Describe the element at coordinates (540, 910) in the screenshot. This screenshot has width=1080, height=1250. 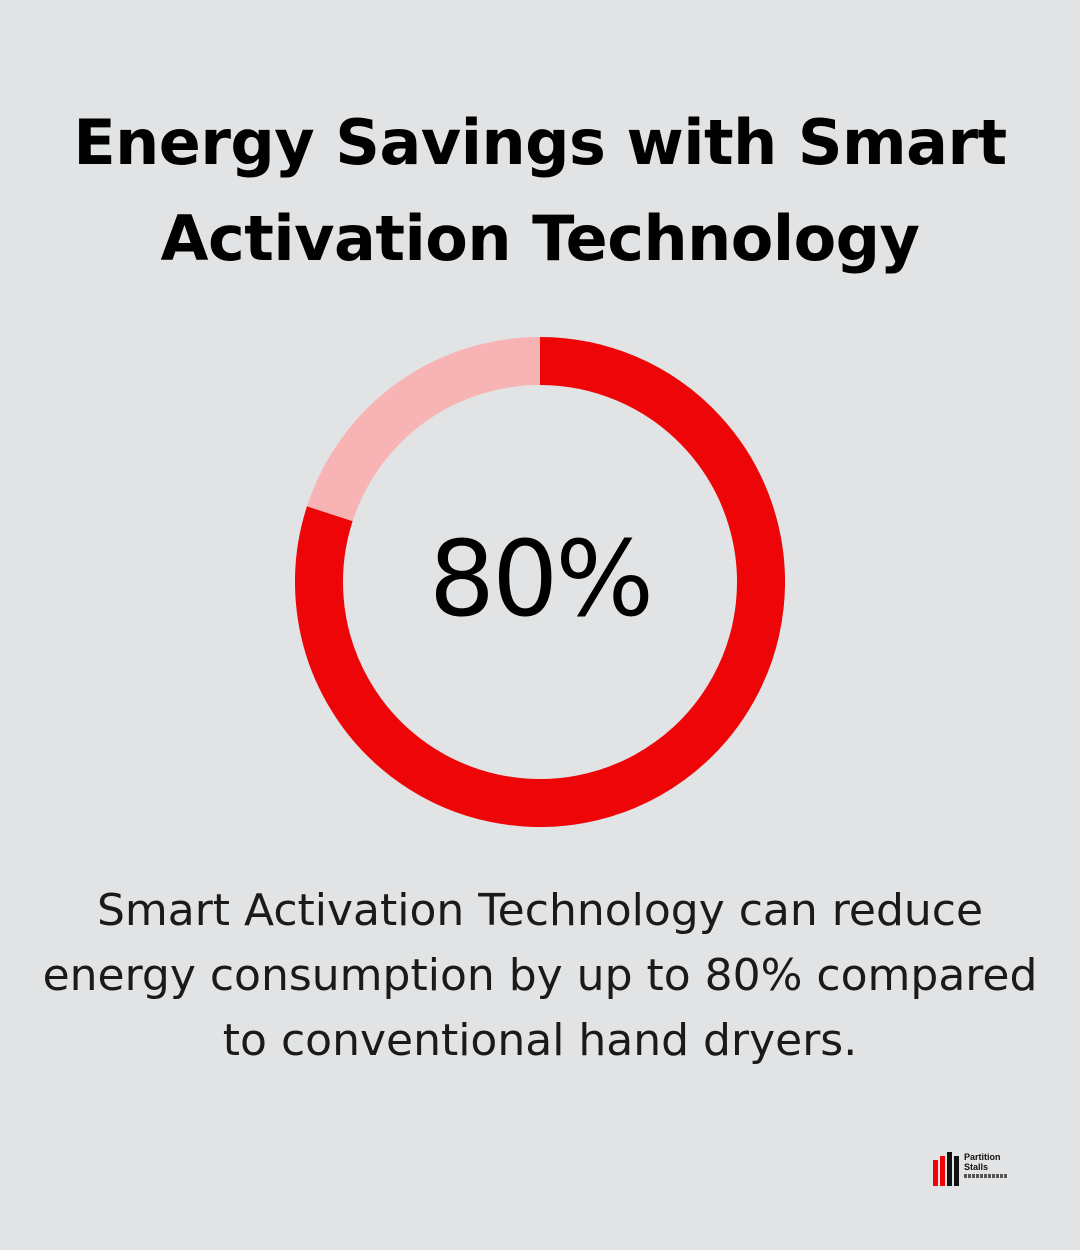
I see `description-line-1: Smart Activation Technology can reduce` at that location.